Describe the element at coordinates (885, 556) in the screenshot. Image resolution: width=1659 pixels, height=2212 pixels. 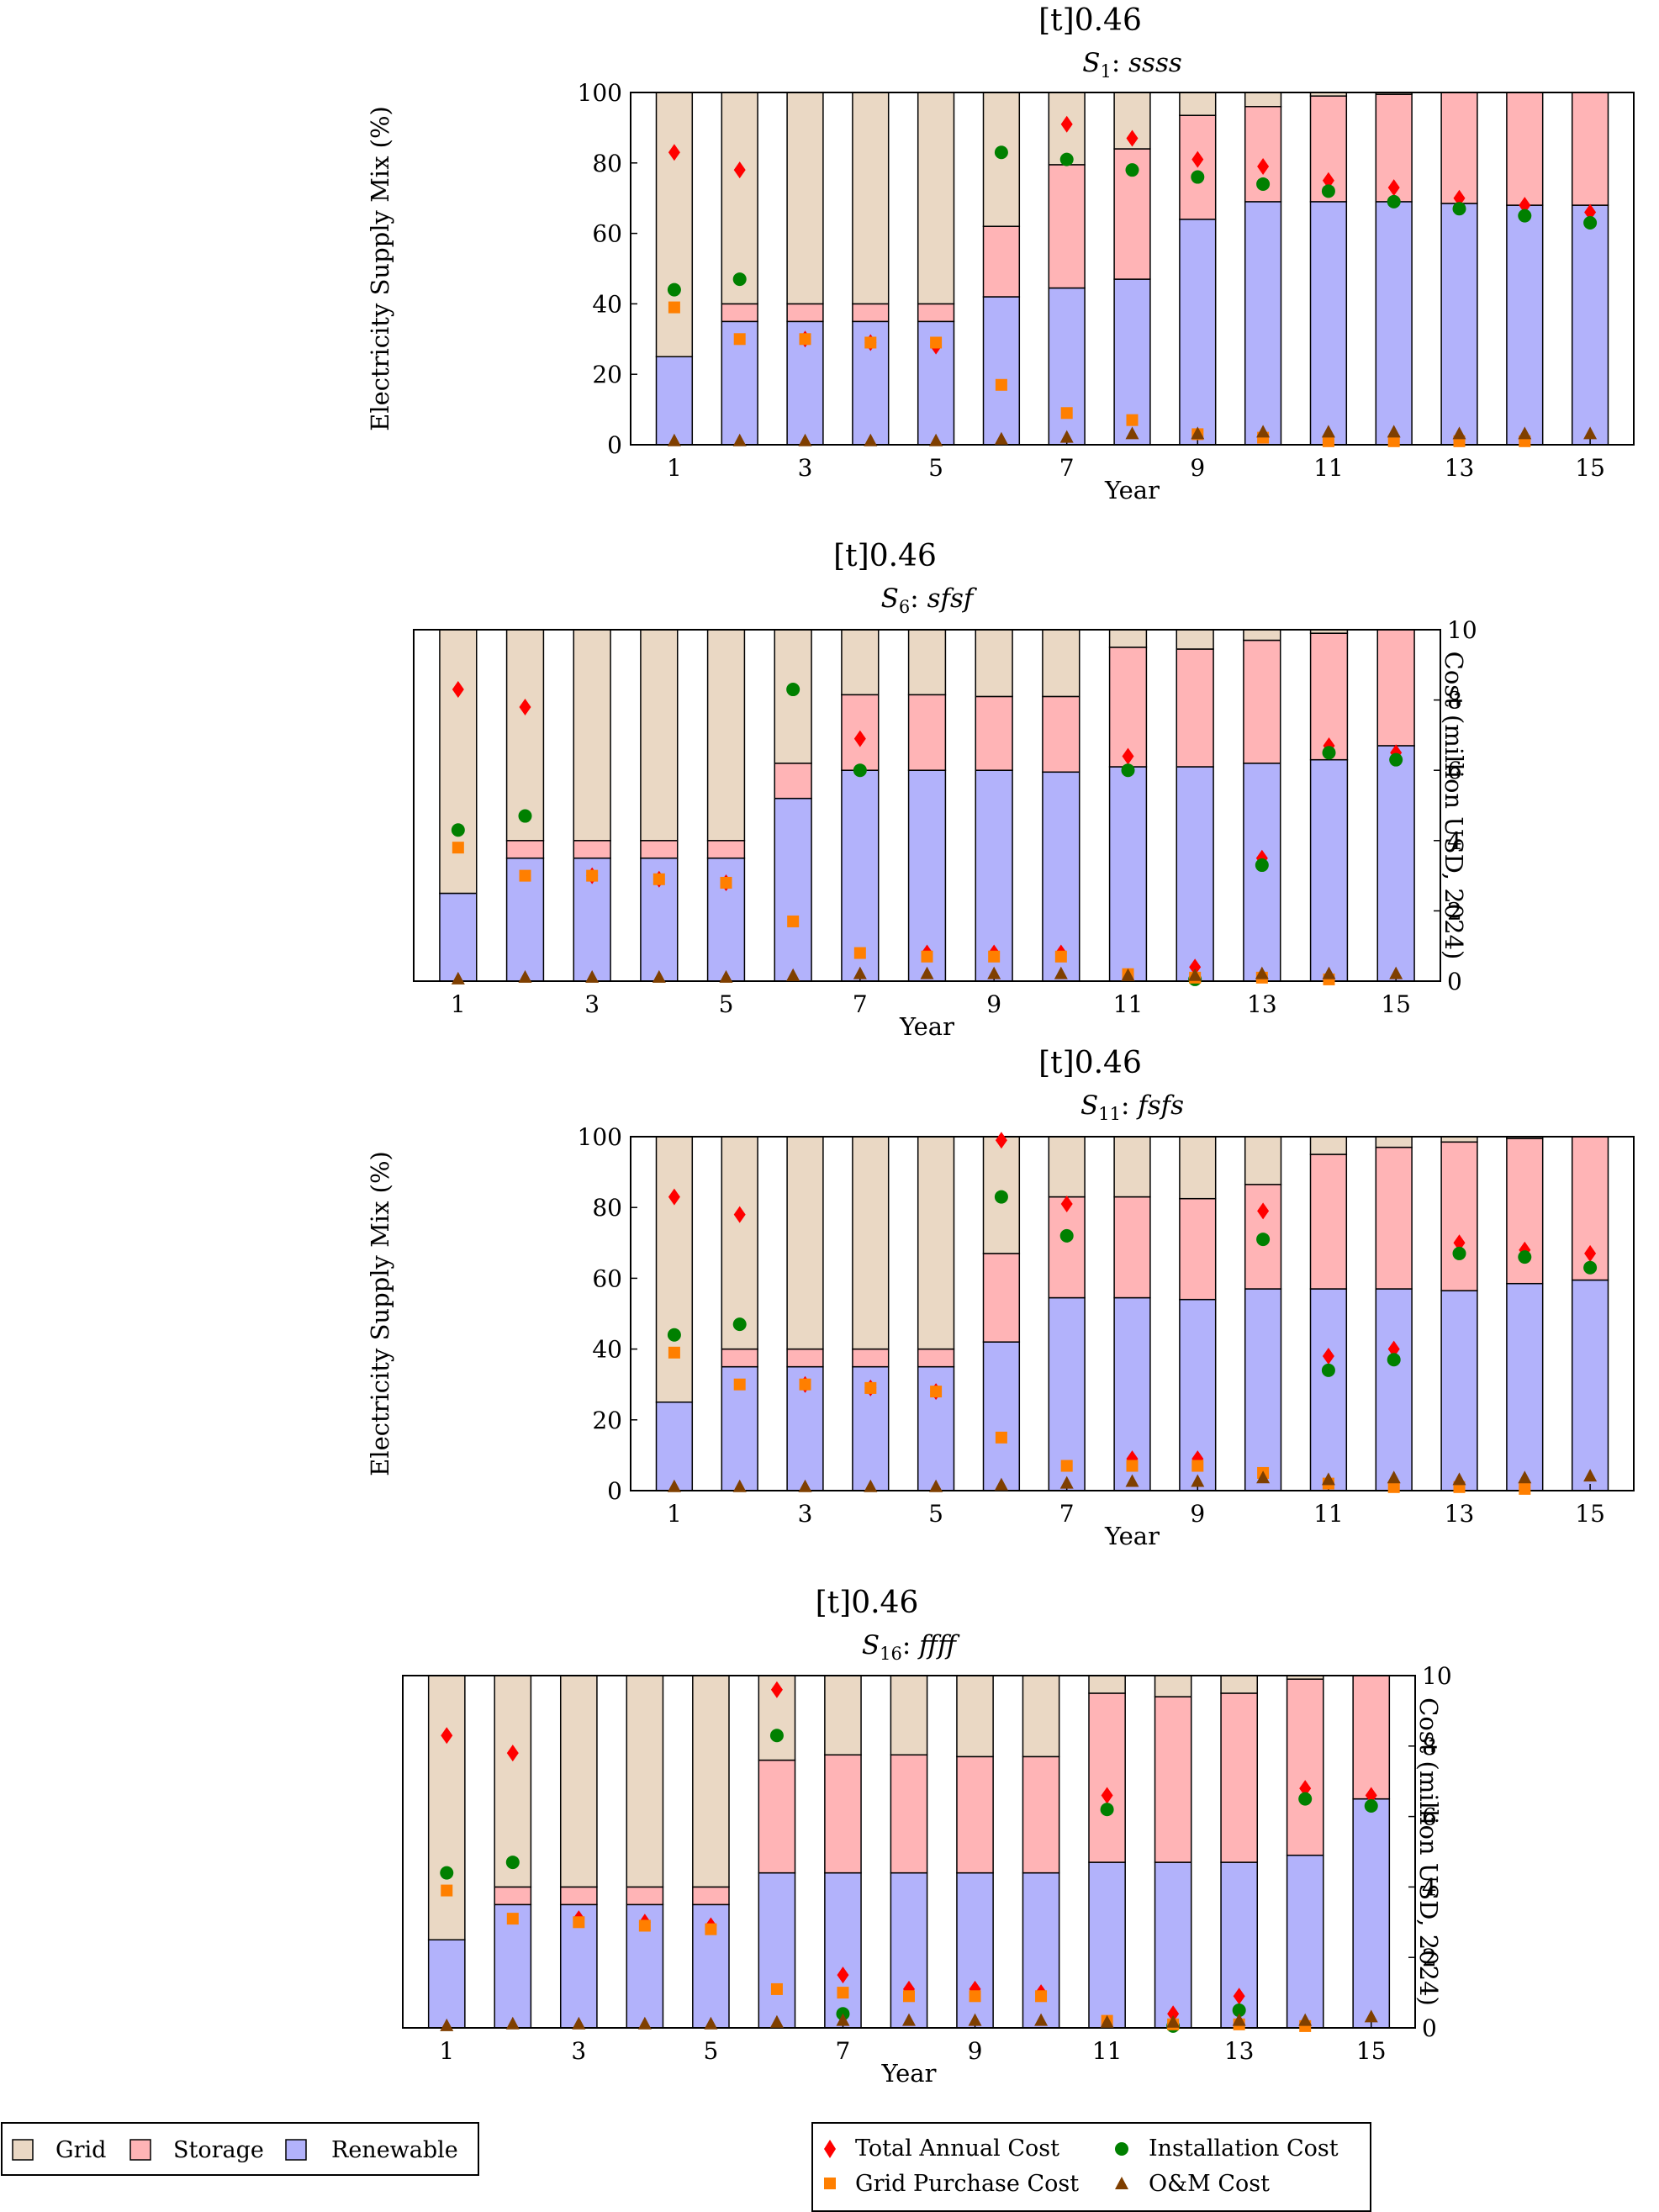
I see `panel-caption: [t]0.46` at that location.